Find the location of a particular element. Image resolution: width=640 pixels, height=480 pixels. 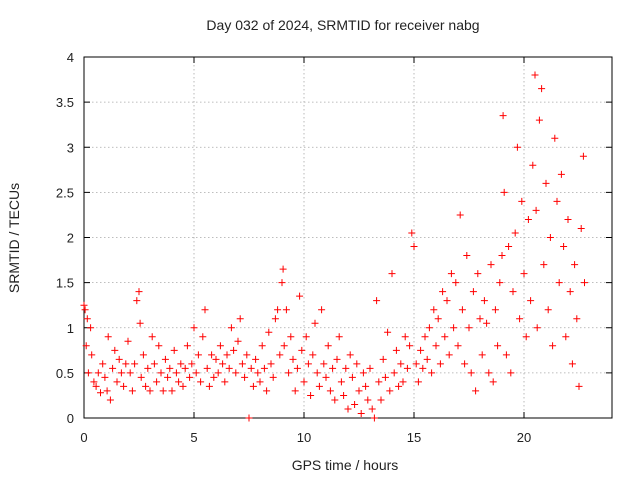

y-tick-label: 3.5 is located at coordinates (65, 102).